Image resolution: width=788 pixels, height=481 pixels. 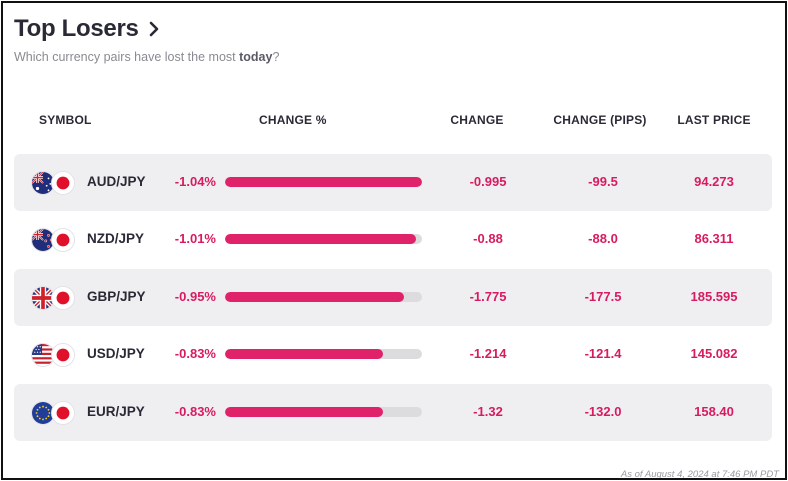 I want to click on pair-symbol: GBP/JPY, so click(x=116, y=296).